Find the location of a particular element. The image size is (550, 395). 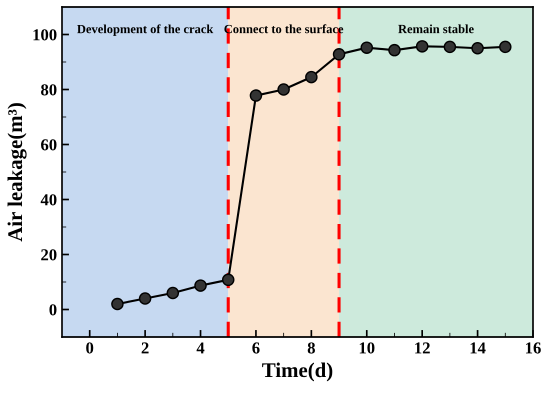

x-tick-label: 6 is located at coordinates (256, 348).